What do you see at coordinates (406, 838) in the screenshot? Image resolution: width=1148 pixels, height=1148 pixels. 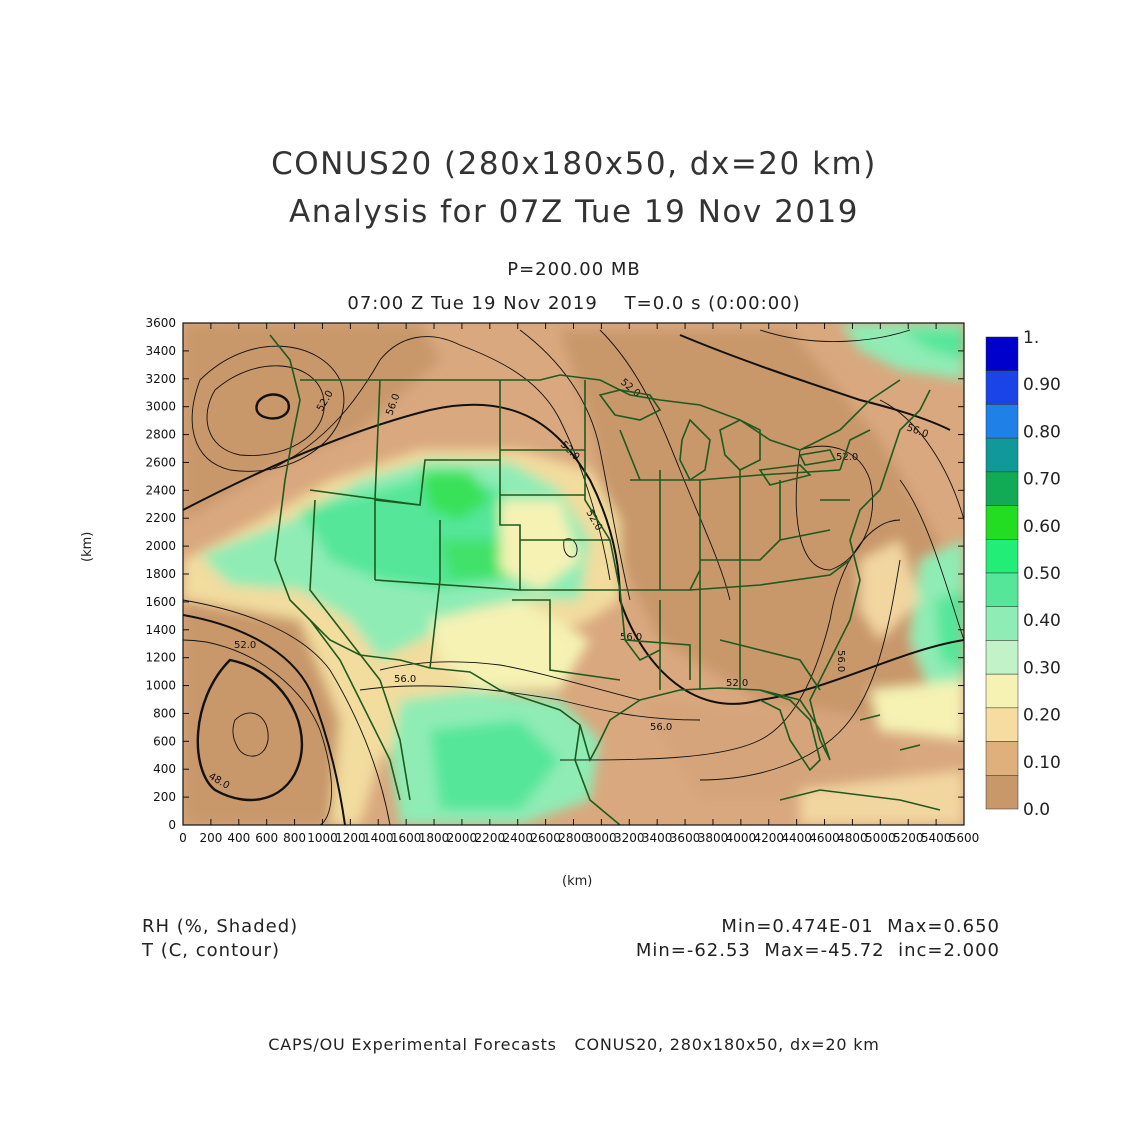 I see `x-tick-label: 1600` at bounding box center [406, 838].